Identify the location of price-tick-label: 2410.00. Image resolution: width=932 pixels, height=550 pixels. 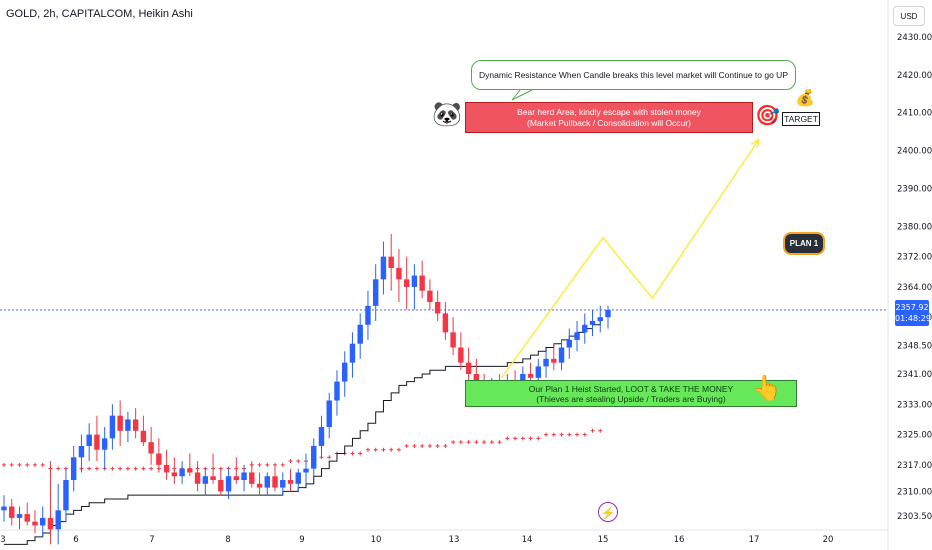
(914, 114).